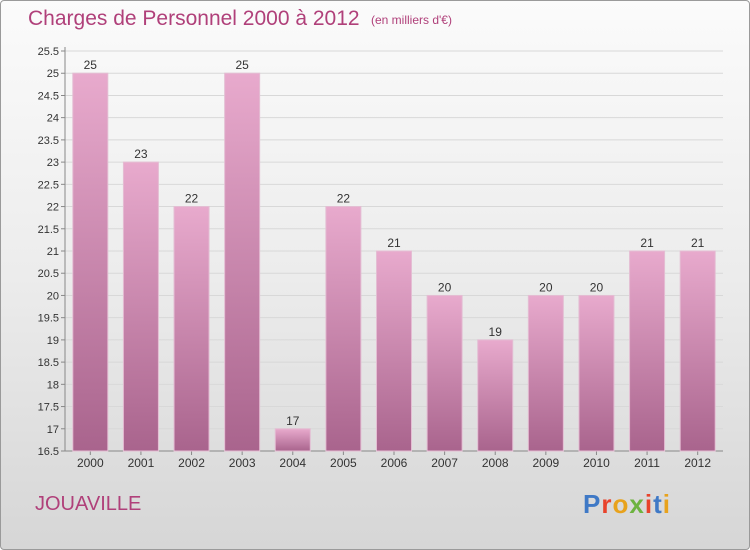  Describe the element at coordinates (141, 463) in the screenshot. I see `x-tick-label: 2001` at that location.